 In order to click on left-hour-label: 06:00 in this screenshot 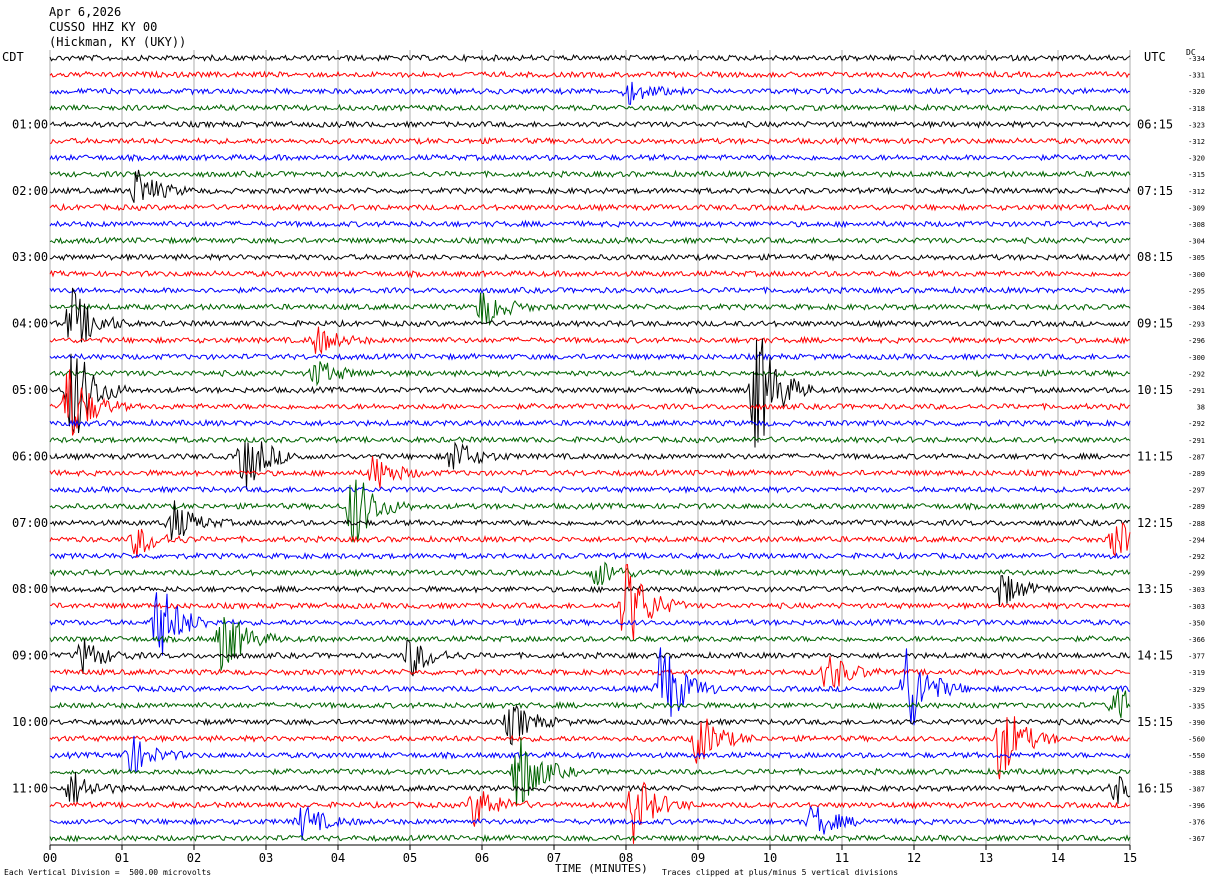, I will do `click(30, 456)`.